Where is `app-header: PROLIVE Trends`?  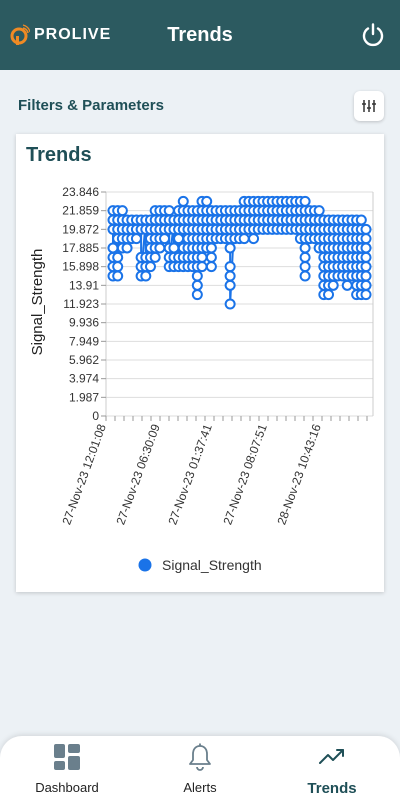
app-header: PROLIVE Trends is located at coordinates (200, 35).